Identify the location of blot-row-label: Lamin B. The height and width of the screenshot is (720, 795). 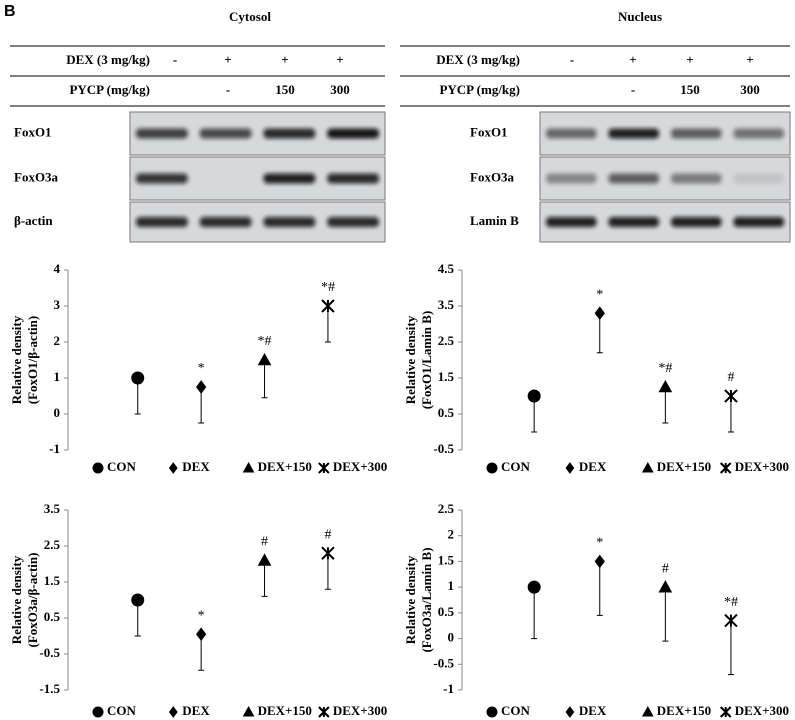
(494, 220).